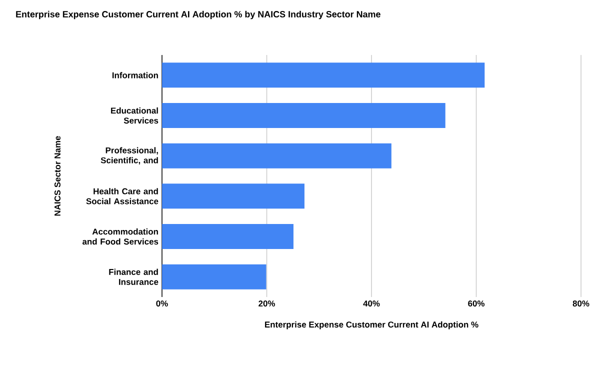 The image size is (600, 371). I want to click on y-tick-label: Accommodation and Food Services, so click(120, 236).